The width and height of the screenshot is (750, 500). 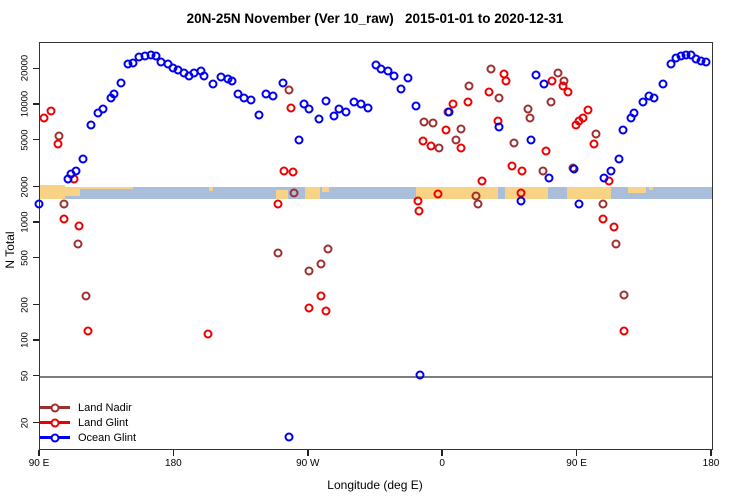 I want to click on legend-item-land-nadir: Land Nadir, so click(x=88, y=407).